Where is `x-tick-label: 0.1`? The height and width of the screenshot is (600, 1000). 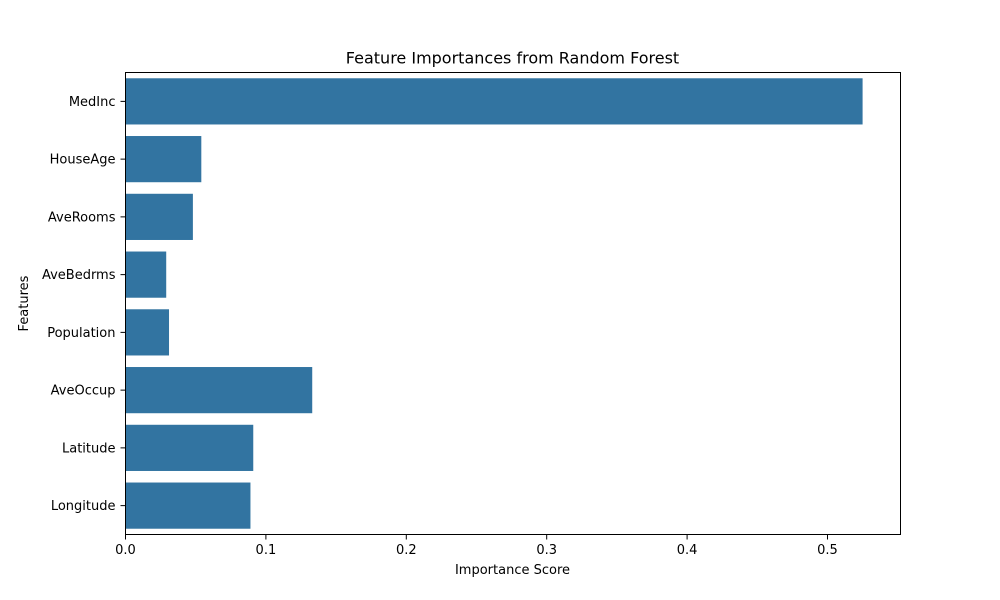 x-tick-label: 0.1 is located at coordinates (266, 550).